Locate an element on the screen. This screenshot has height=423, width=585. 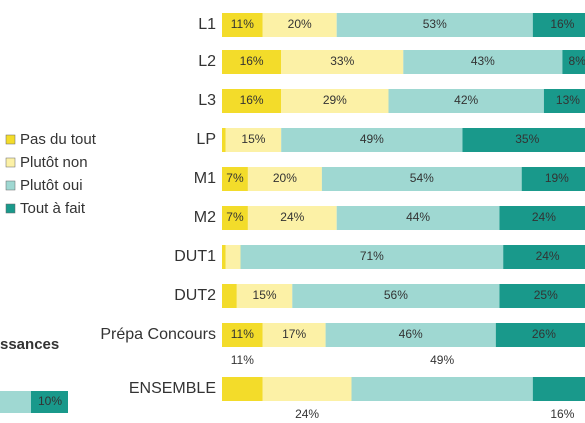
legend-label: Tout à fait is located at coordinates (53, 208).